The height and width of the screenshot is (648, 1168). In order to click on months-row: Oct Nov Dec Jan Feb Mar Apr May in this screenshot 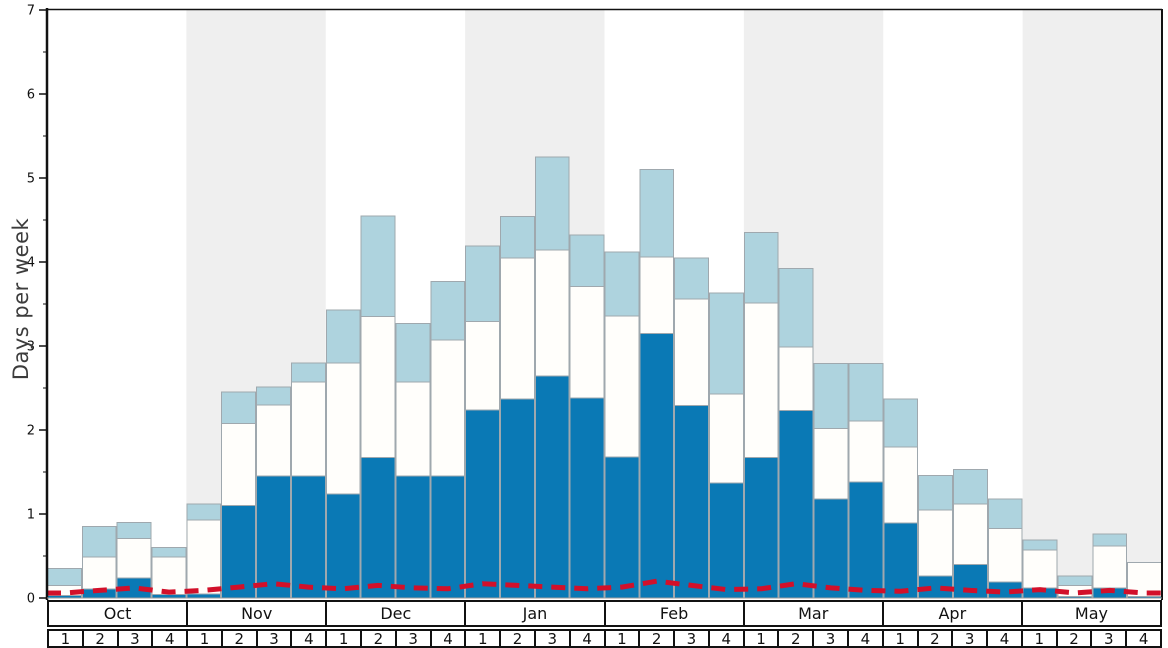, I will do `click(604, 613)`.